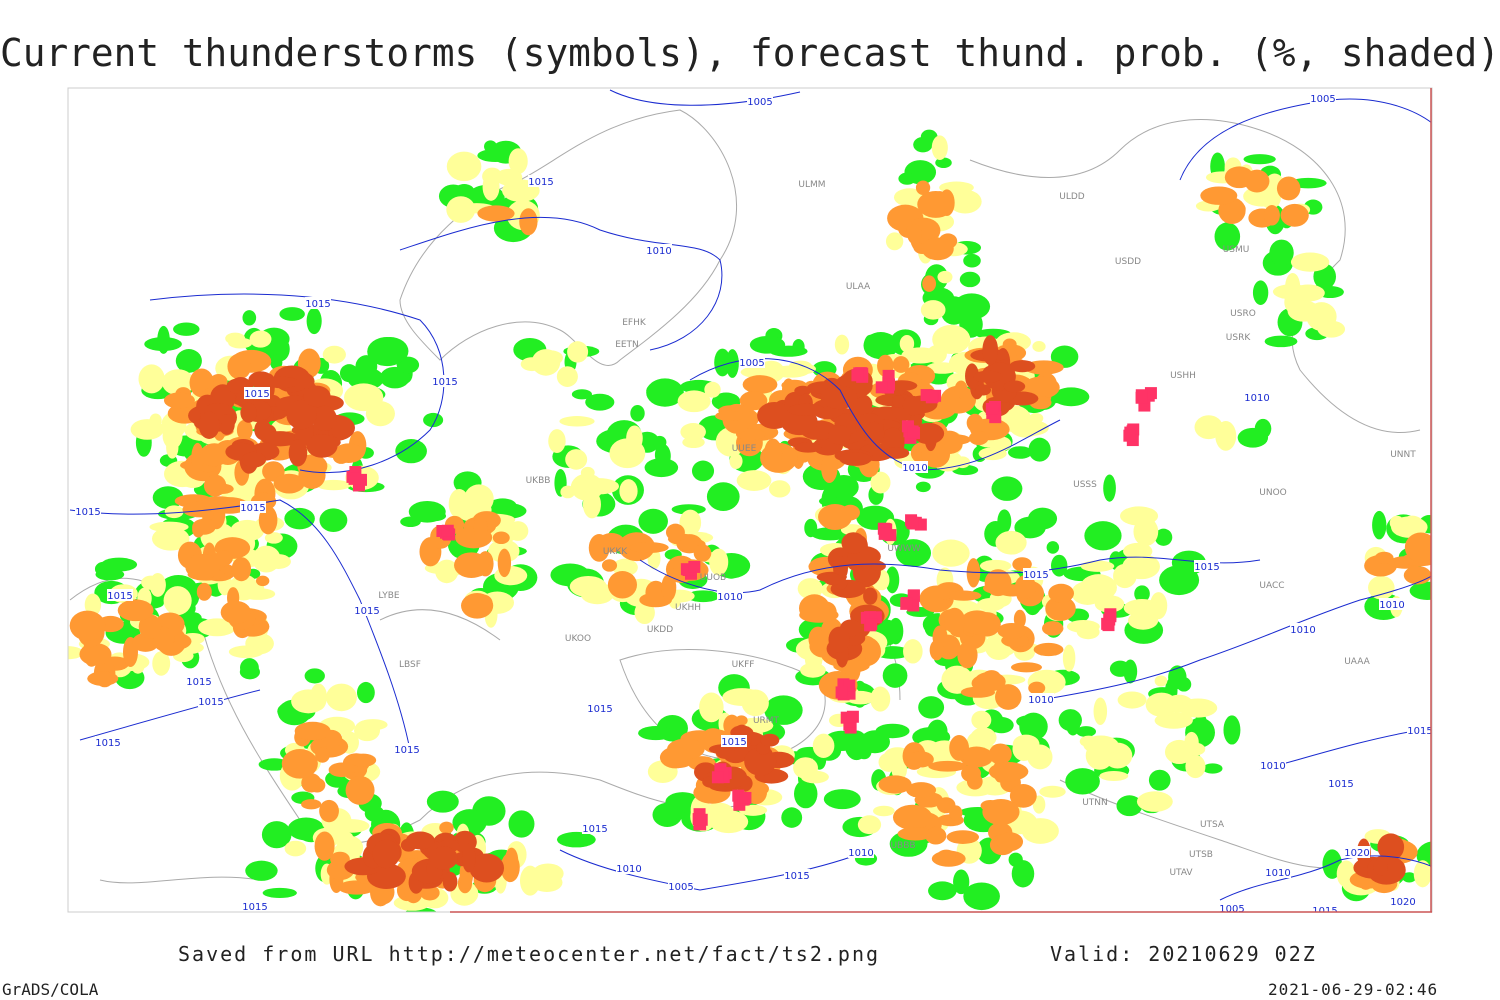 The width and height of the screenshot is (1500, 1000). What do you see at coordinates (1243, 314) in the screenshot?
I see `station-label: USRO` at bounding box center [1243, 314].